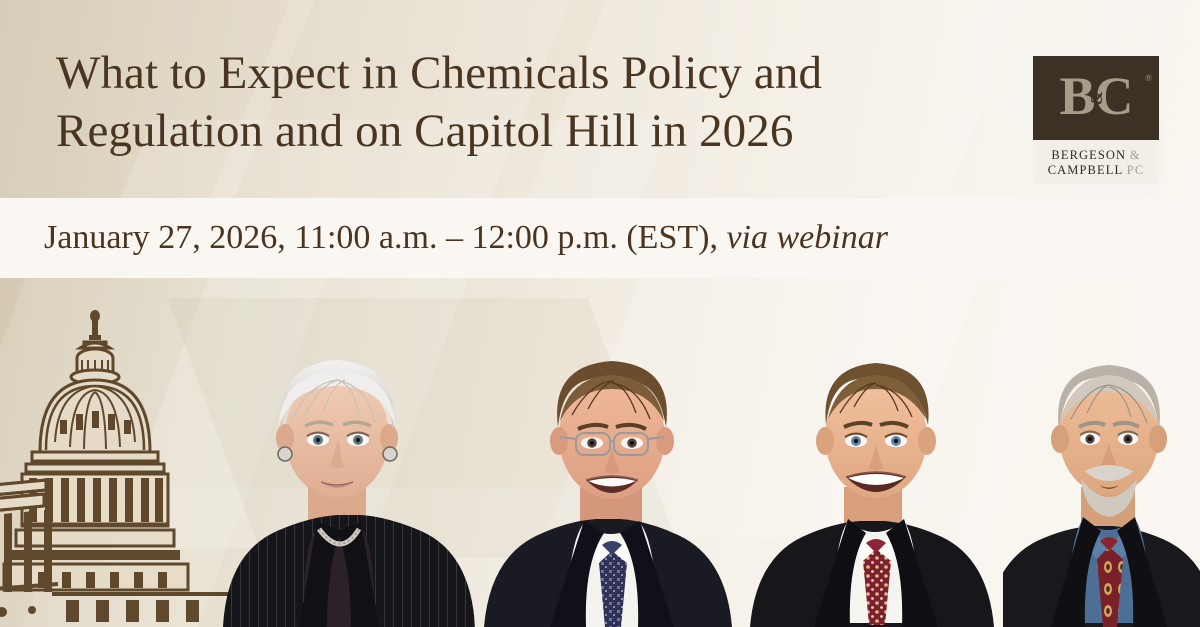  I want to click on logo-wordmark-line-2: CAMPBELL PC, so click(1096, 170).